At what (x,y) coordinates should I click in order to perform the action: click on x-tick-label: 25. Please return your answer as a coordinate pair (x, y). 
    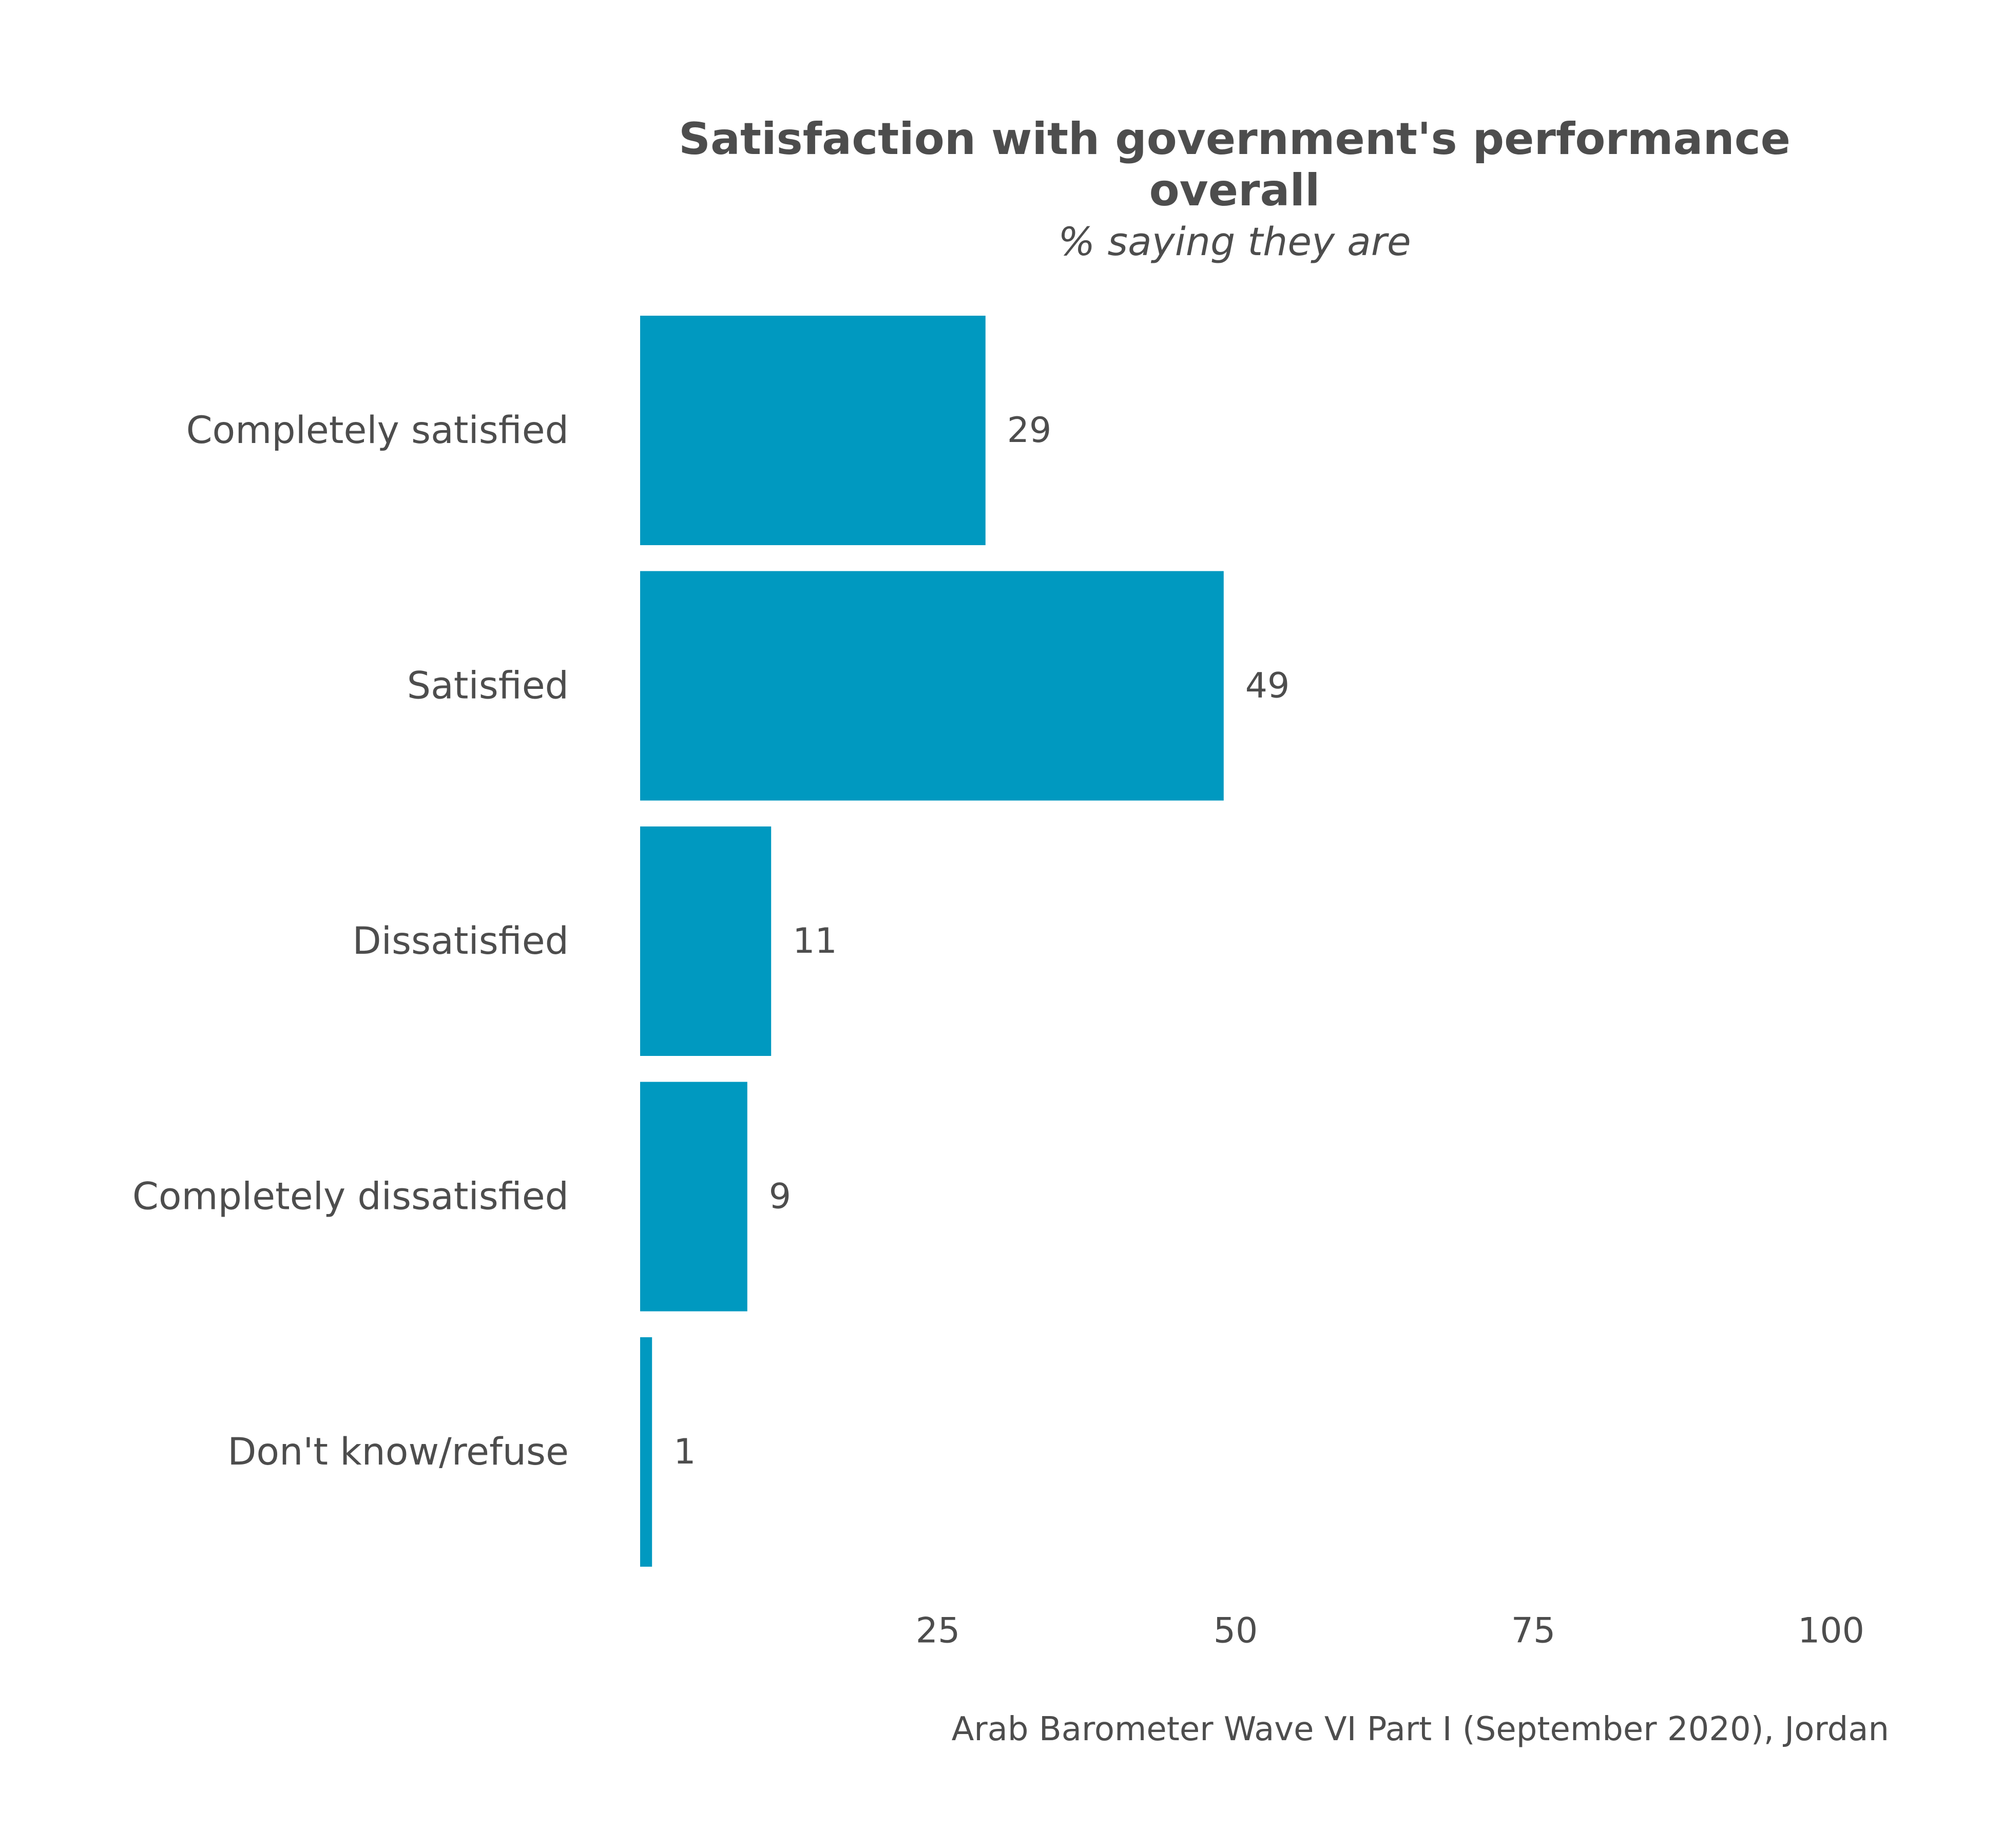
    Looking at the image, I should click on (938, 1631).